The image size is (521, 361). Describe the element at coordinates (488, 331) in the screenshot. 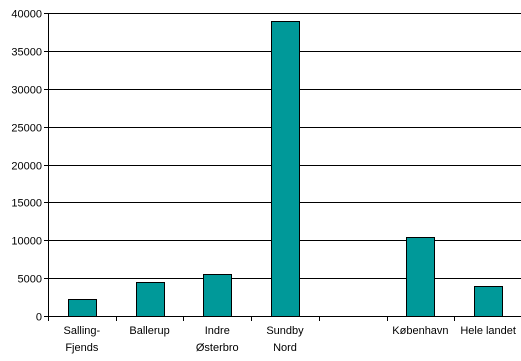

I see `x-tick-label: Hele landet` at that location.